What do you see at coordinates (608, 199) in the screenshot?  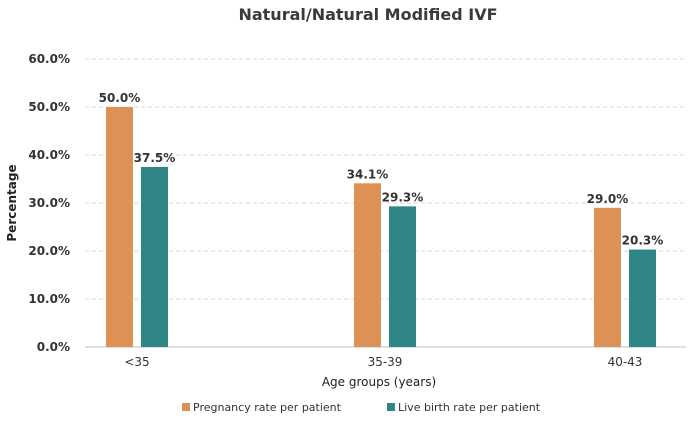 I see `data-label: 29.0%` at bounding box center [608, 199].